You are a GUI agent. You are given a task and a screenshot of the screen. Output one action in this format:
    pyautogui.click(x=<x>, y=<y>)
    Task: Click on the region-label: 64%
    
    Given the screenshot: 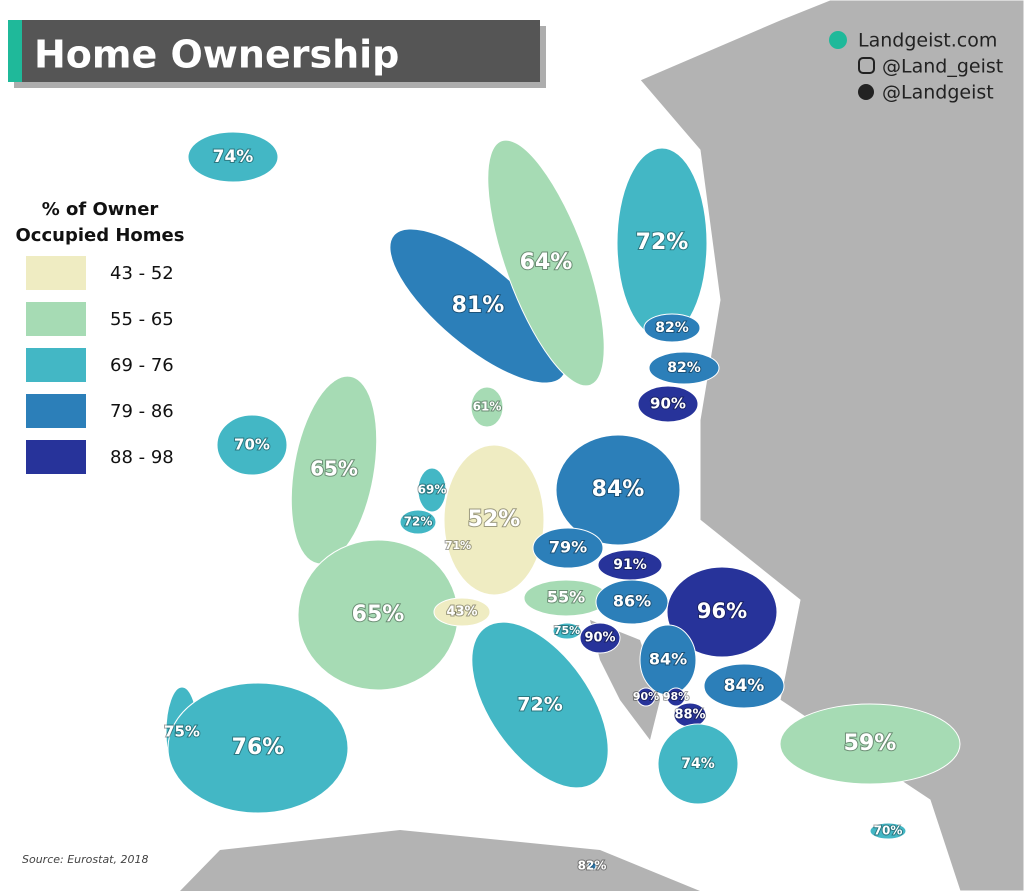 What is the action you would take?
    pyautogui.click(x=546, y=262)
    